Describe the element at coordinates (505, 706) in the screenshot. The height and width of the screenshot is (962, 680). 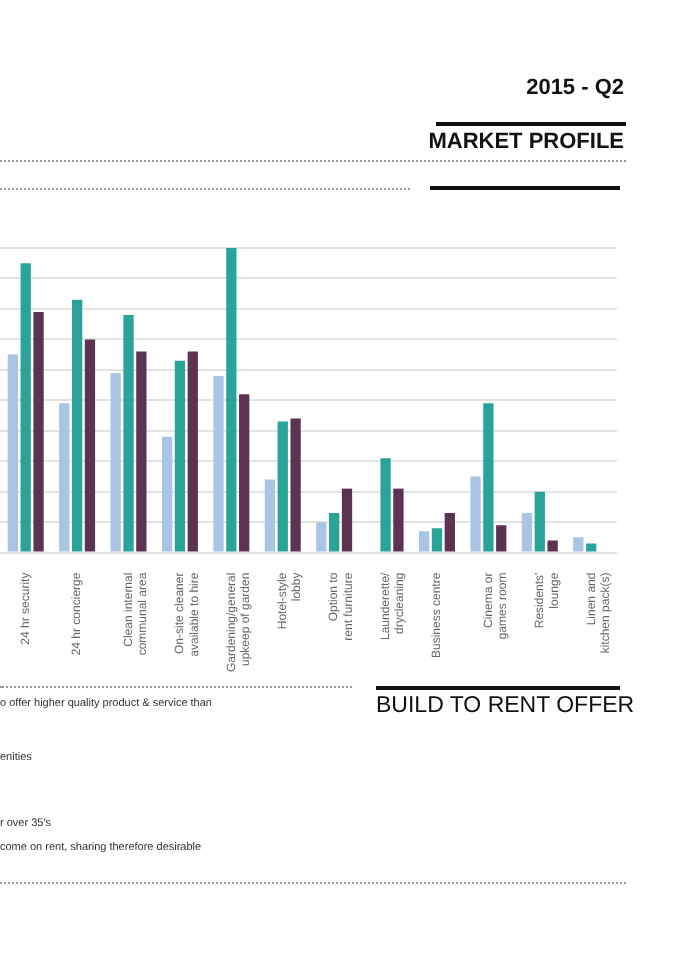
I see `text: BUILD TO RENT OFFER` at that location.